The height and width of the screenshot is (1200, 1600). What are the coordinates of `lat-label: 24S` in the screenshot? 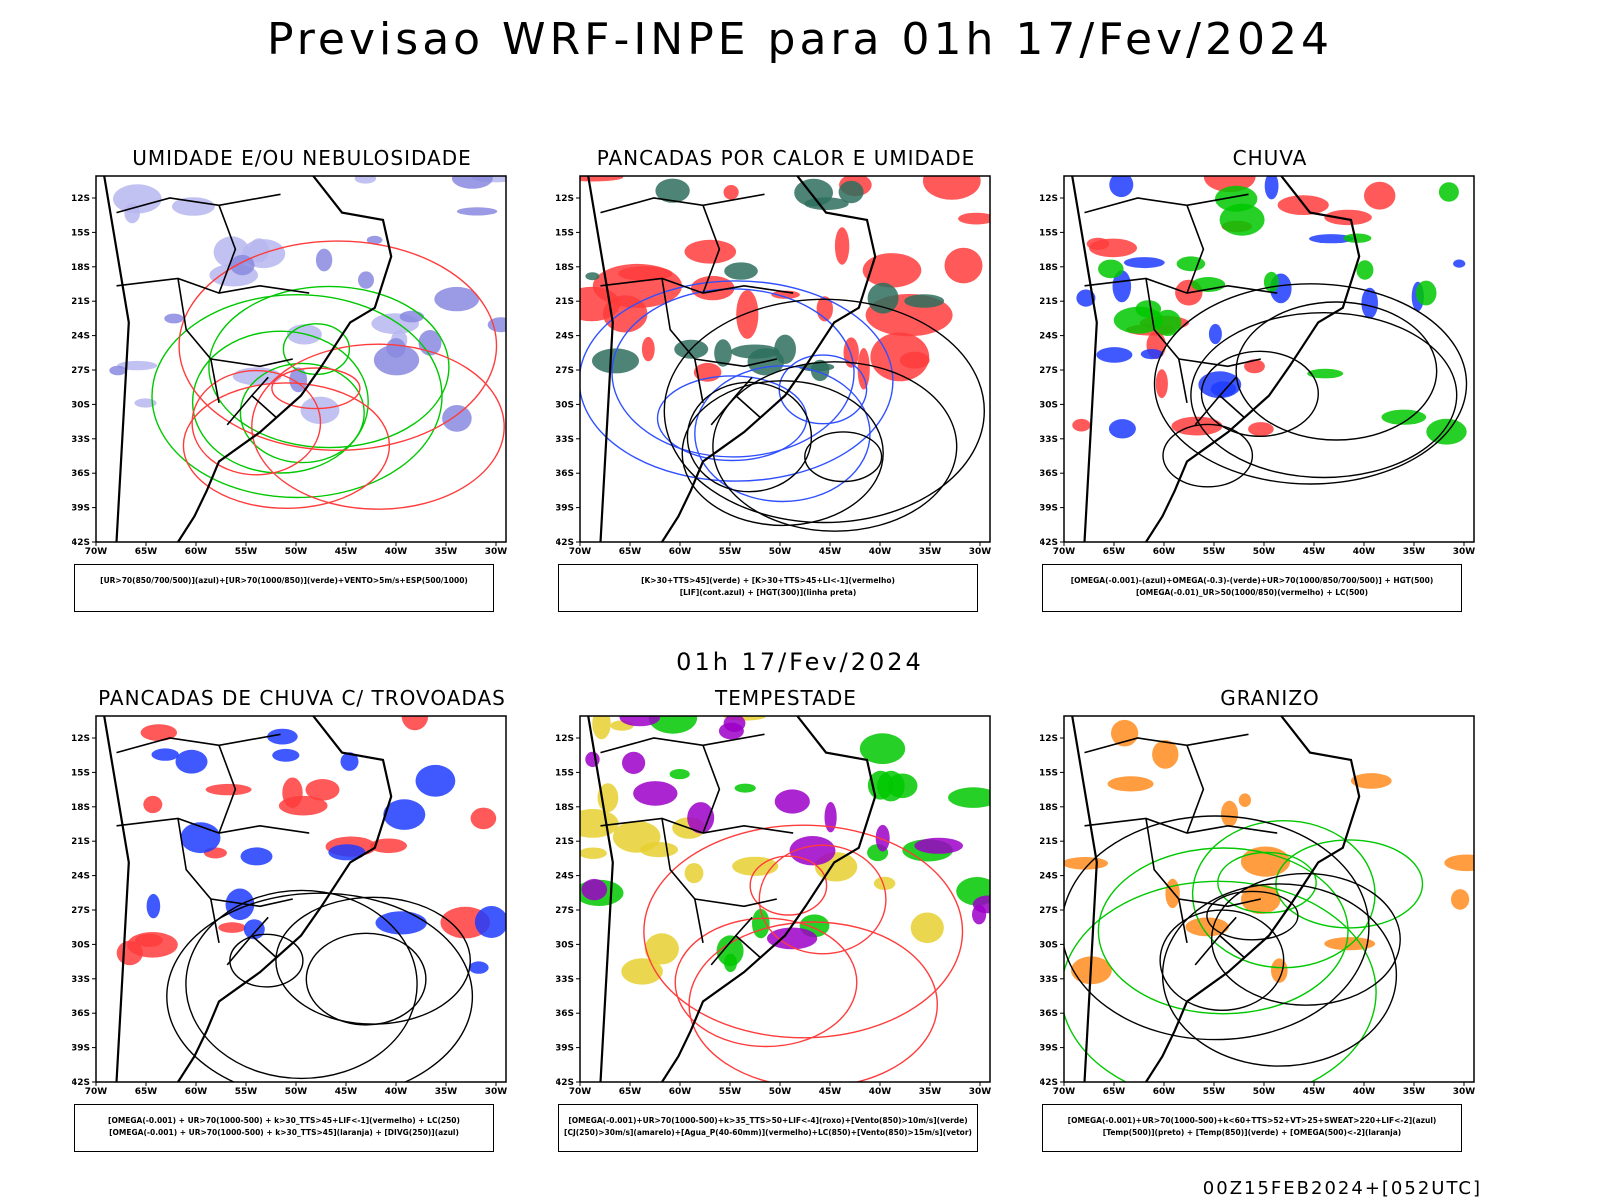 It's located at (1049, 337).